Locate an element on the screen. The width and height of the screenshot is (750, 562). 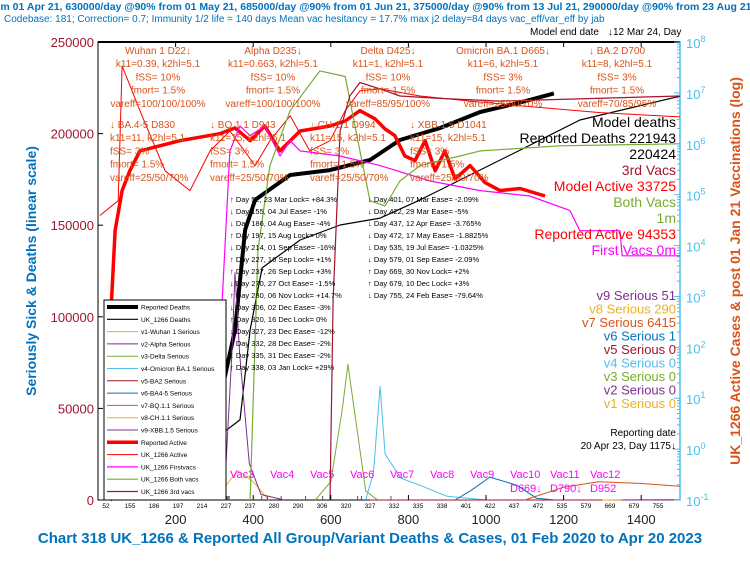
event-annotation: ↑ Day 669, 30 Nov Lock= +2% is located at coordinates (419, 271).